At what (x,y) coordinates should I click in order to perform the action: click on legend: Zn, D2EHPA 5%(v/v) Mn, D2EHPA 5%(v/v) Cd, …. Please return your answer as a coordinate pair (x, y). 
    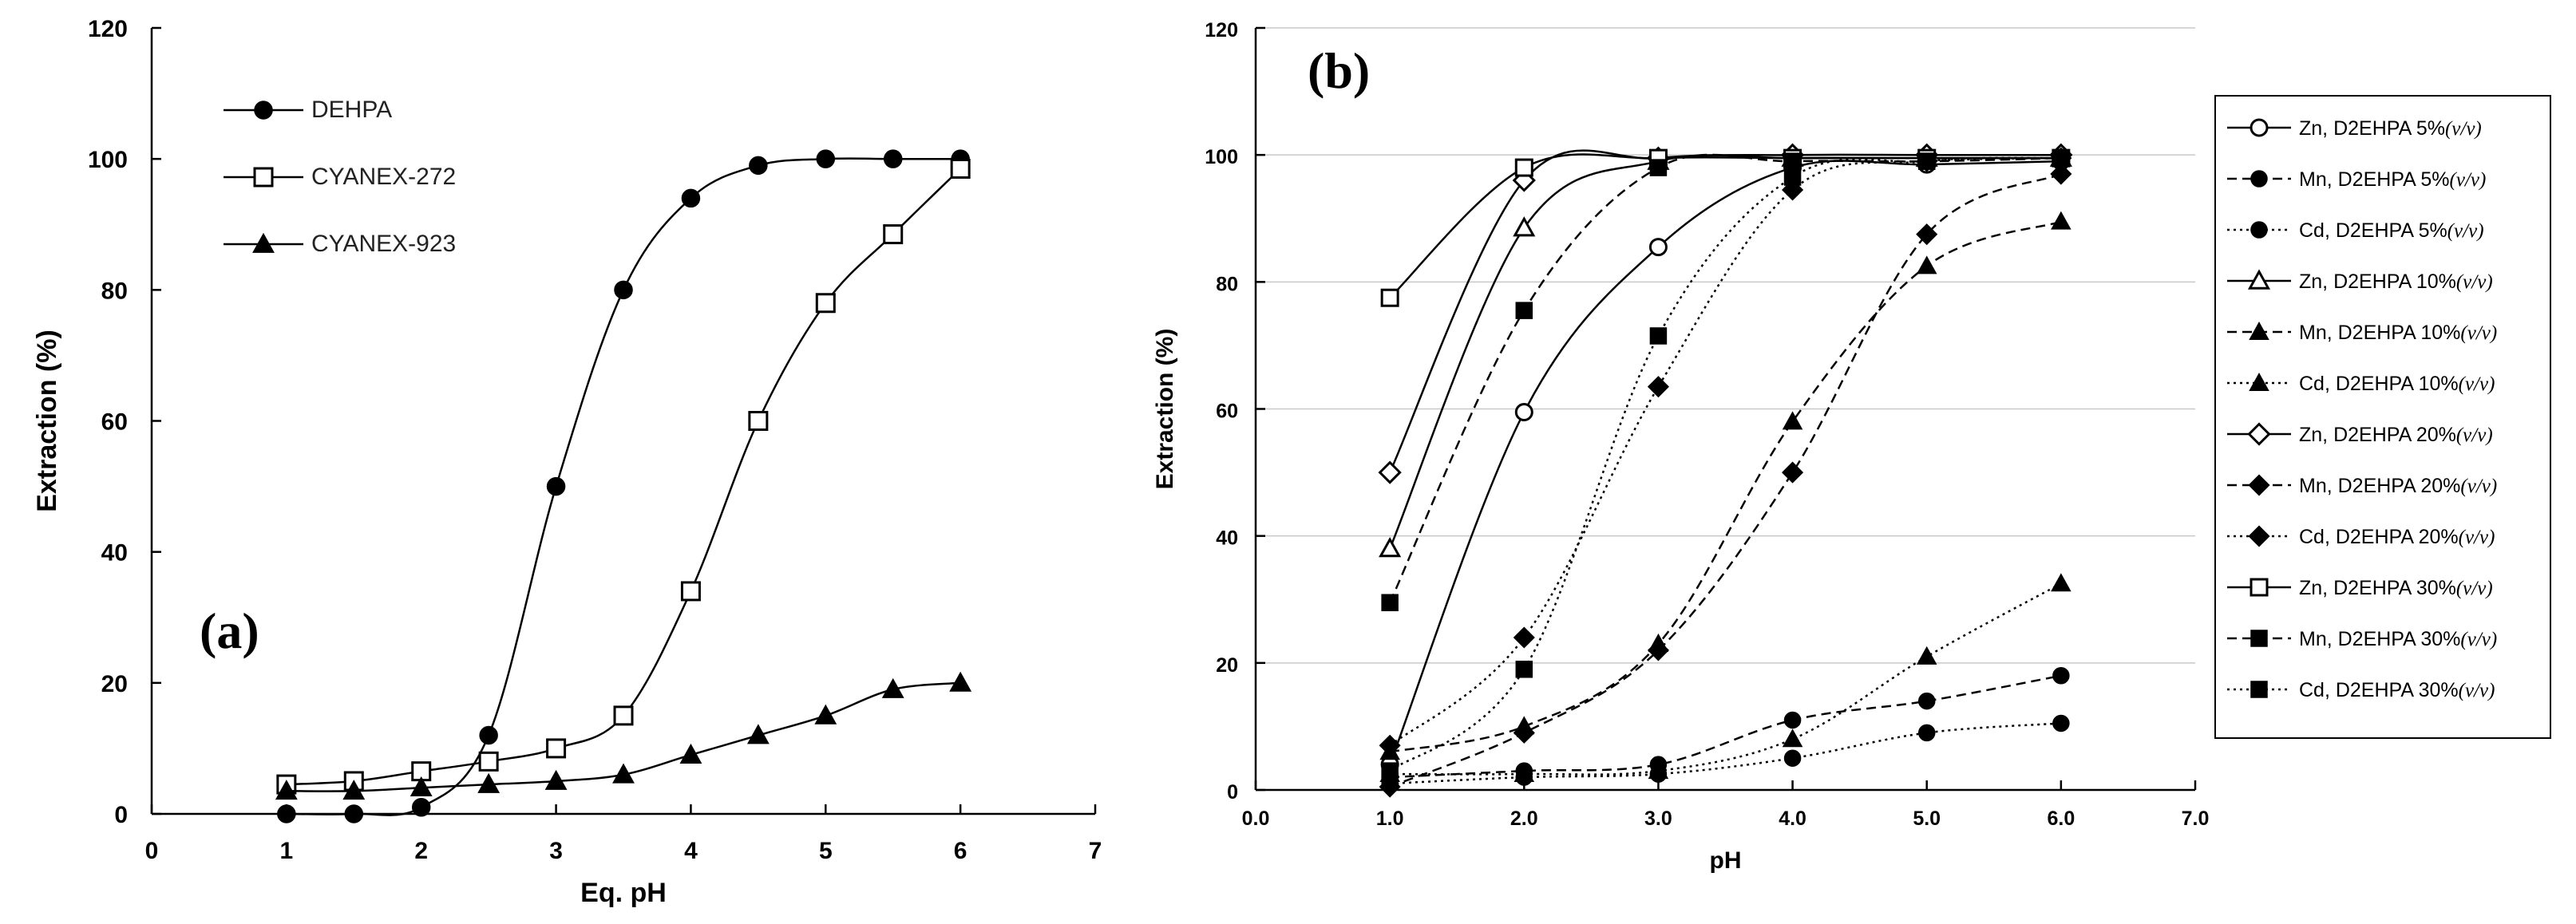
    Looking at the image, I should click on (2383, 417).